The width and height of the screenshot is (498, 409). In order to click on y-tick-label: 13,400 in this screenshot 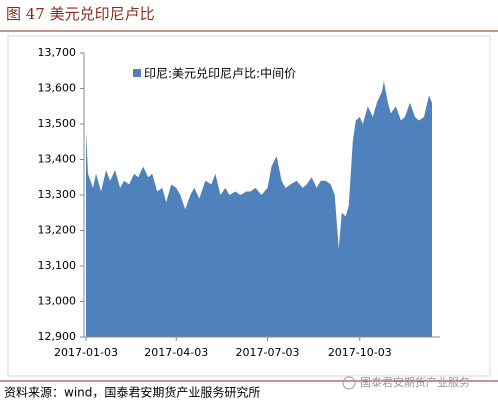, I will do `click(57, 159)`.